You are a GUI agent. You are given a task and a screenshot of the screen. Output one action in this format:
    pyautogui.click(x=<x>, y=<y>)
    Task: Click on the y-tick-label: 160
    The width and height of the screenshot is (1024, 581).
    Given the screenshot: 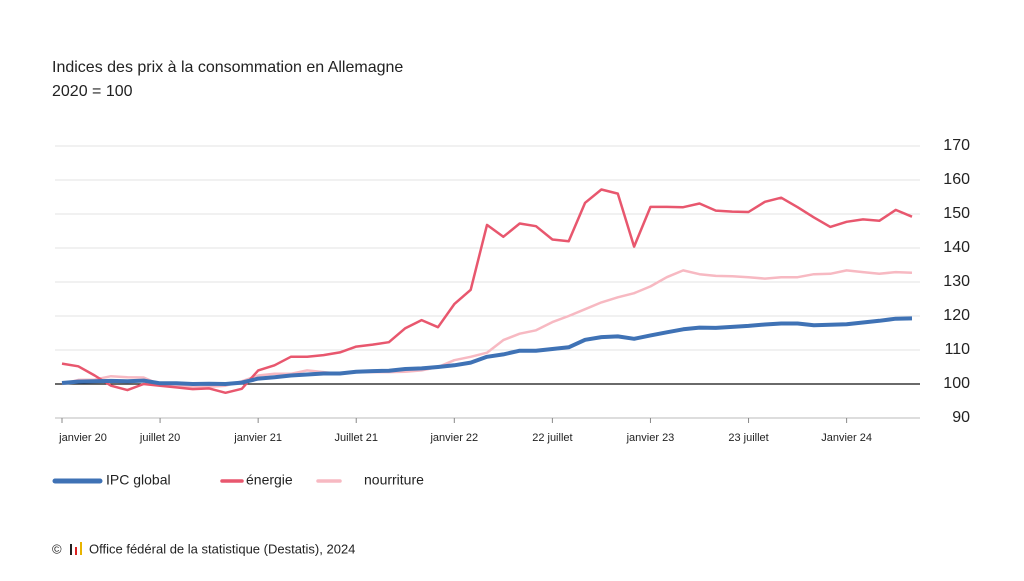 What is the action you would take?
    pyautogui.click(x=956, y=179)
    